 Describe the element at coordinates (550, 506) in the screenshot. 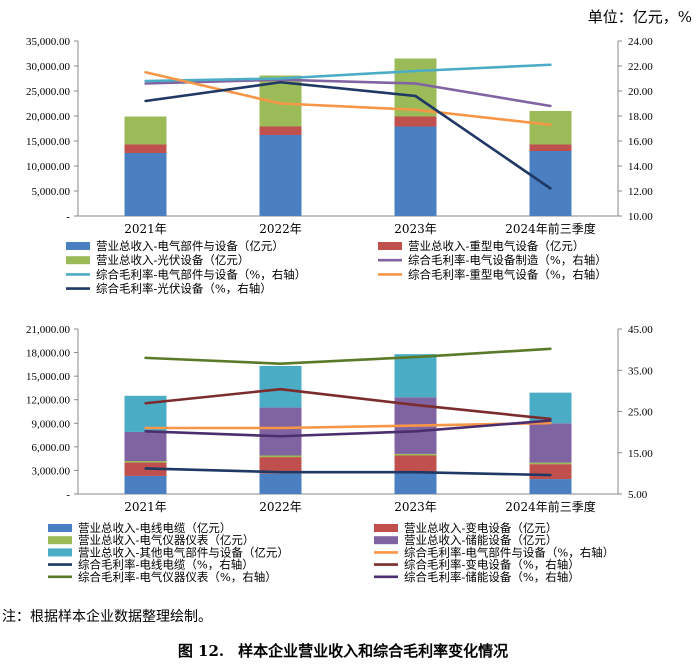

I see `x-tick-label: 2024年前三季度` at that location.